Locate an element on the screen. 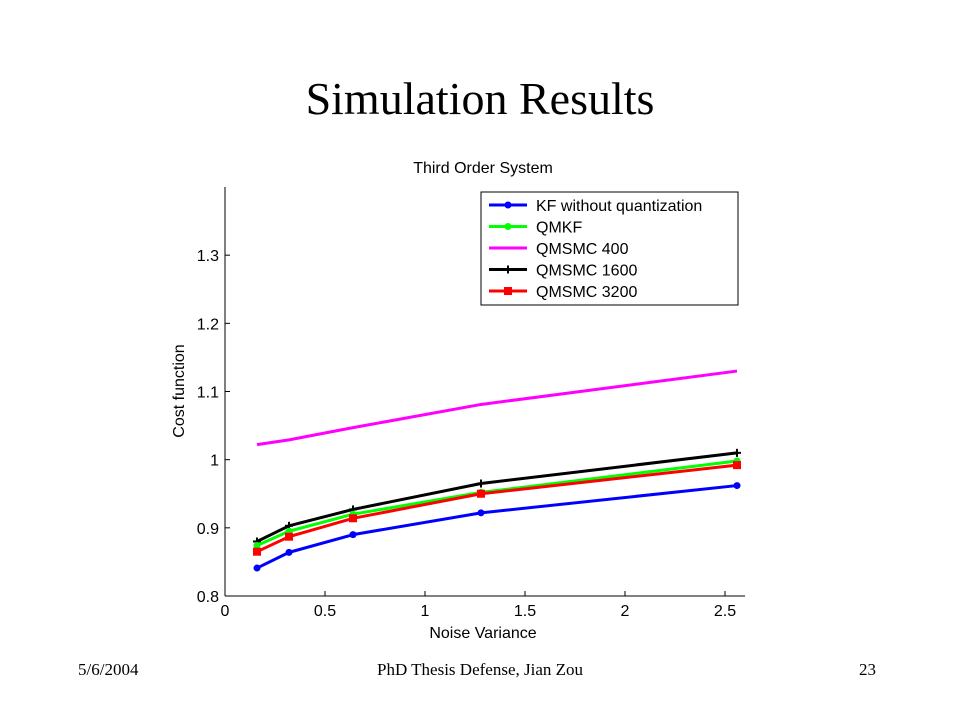  y-tick-label: 1.3 is located at coordinates (208, 256).